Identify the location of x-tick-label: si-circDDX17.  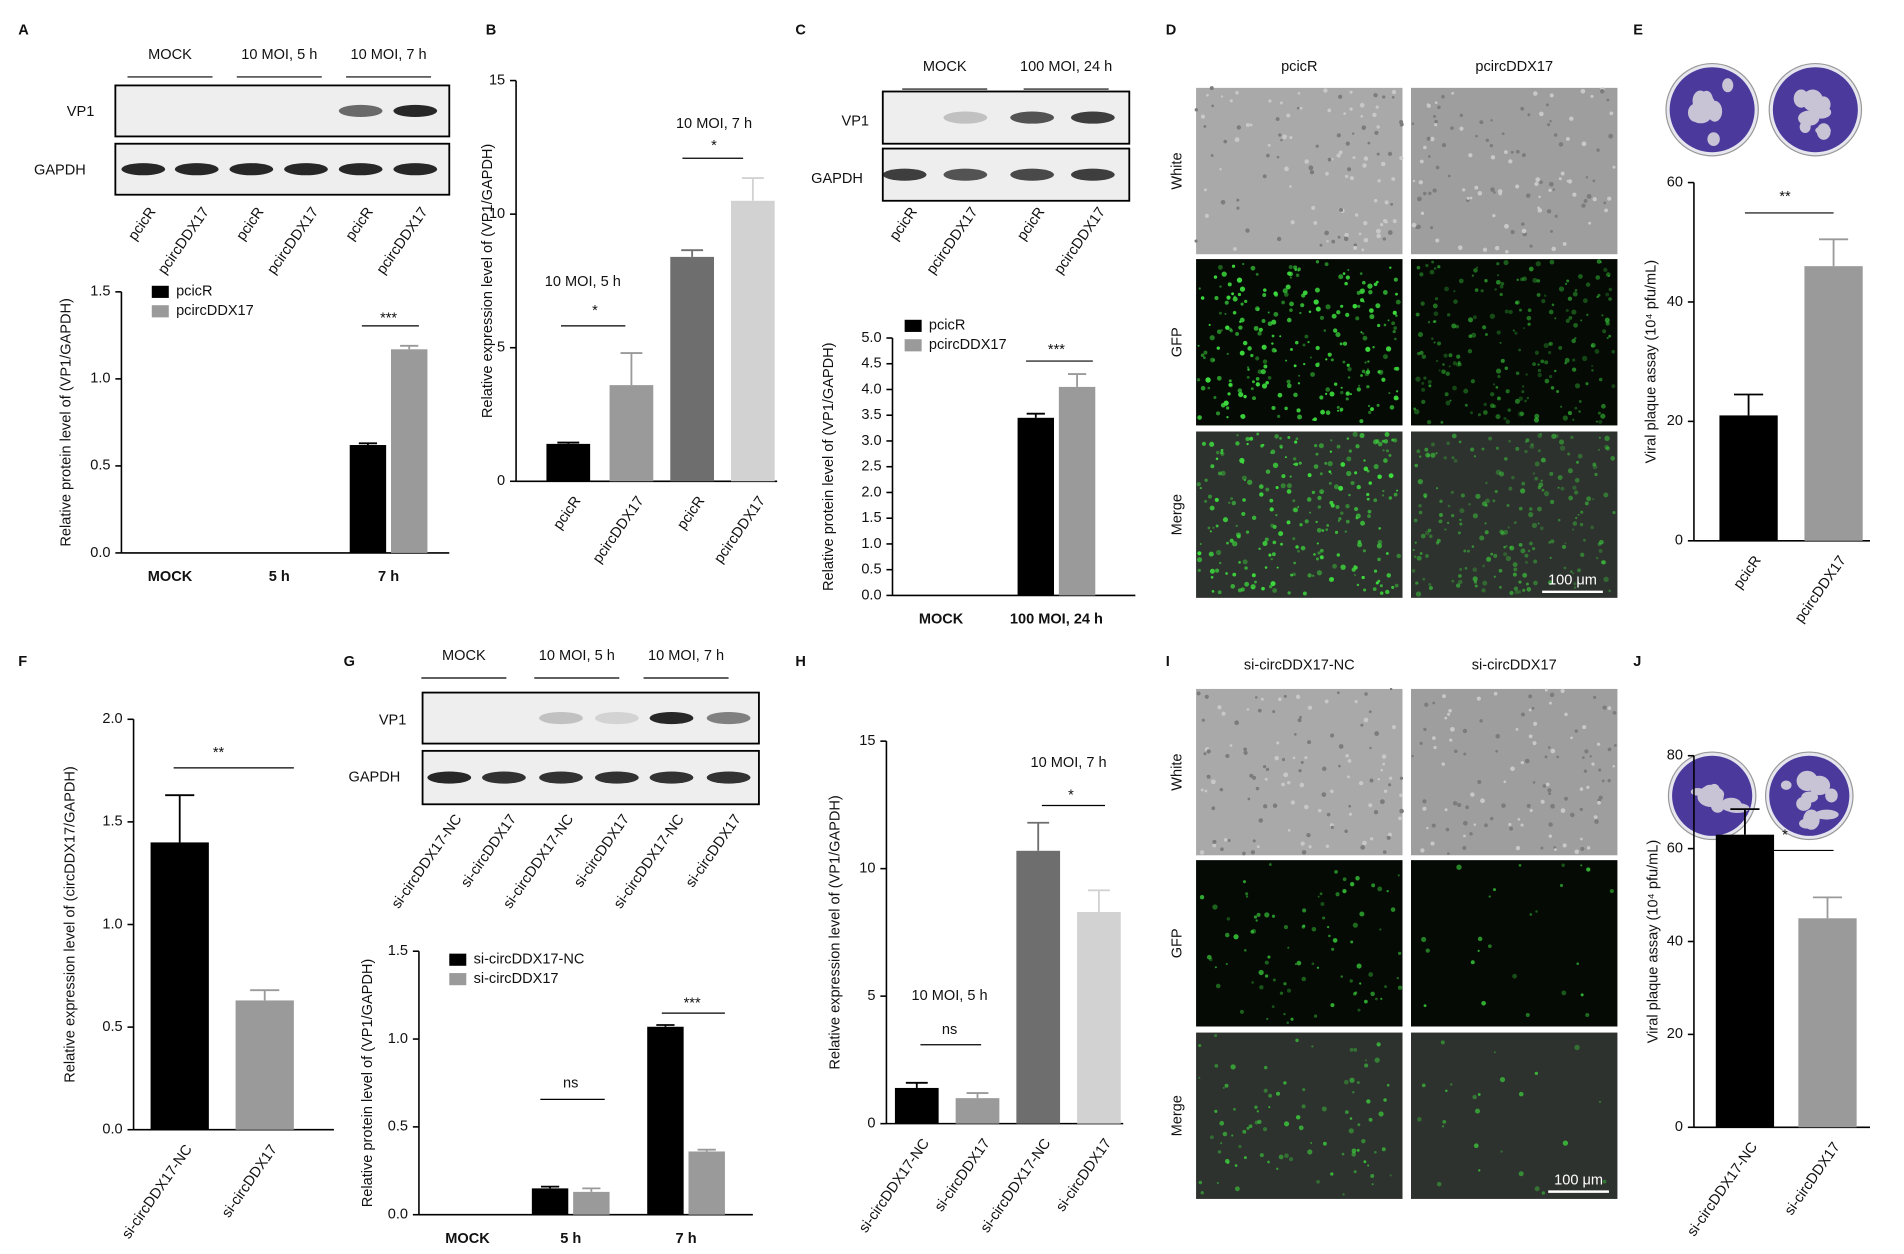
(1084, 1175).